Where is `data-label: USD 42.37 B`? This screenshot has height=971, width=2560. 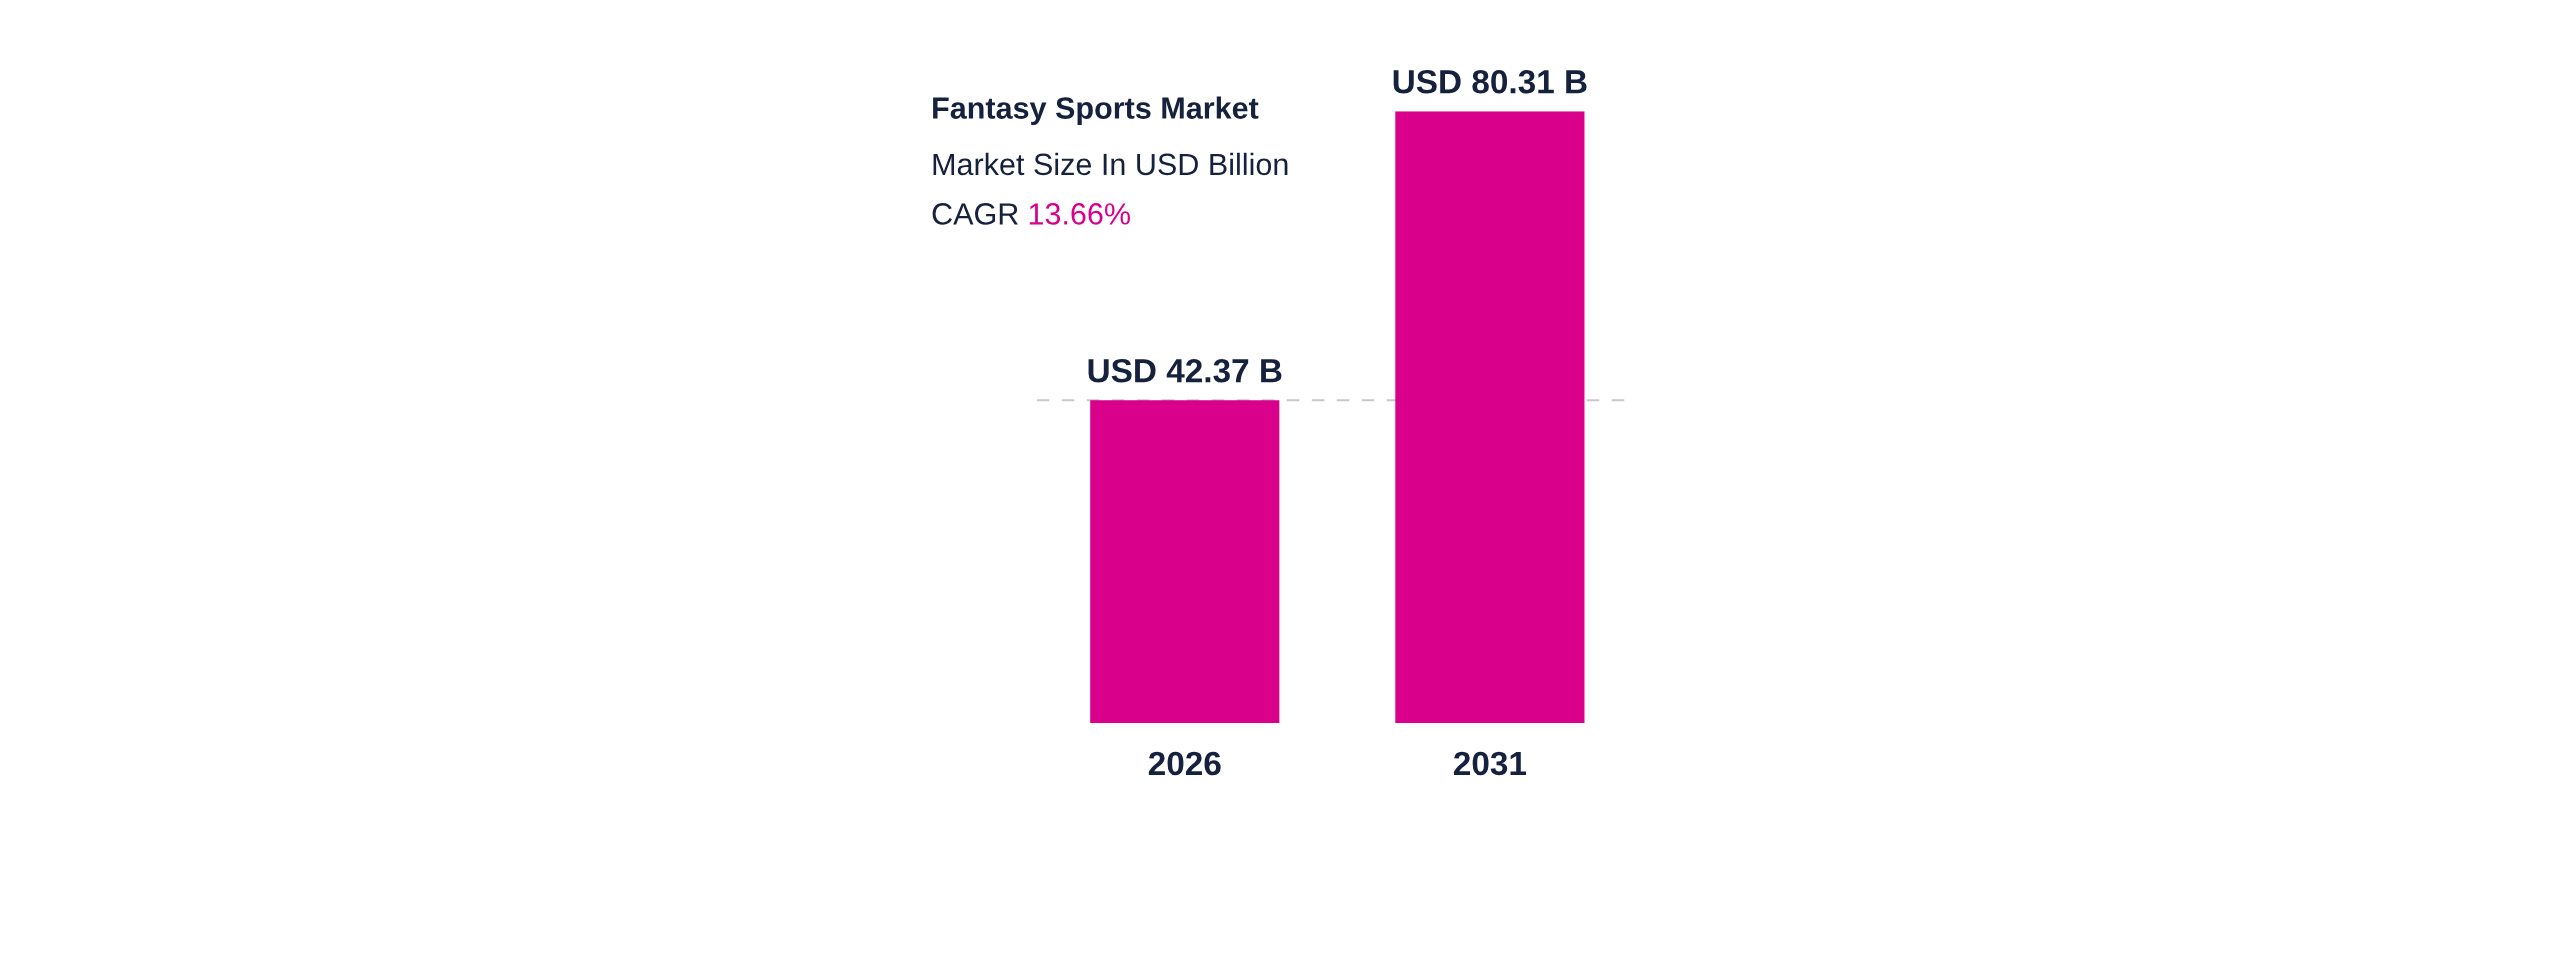 data-label: USD 42.37 B is located at coordinates (1185, 370).